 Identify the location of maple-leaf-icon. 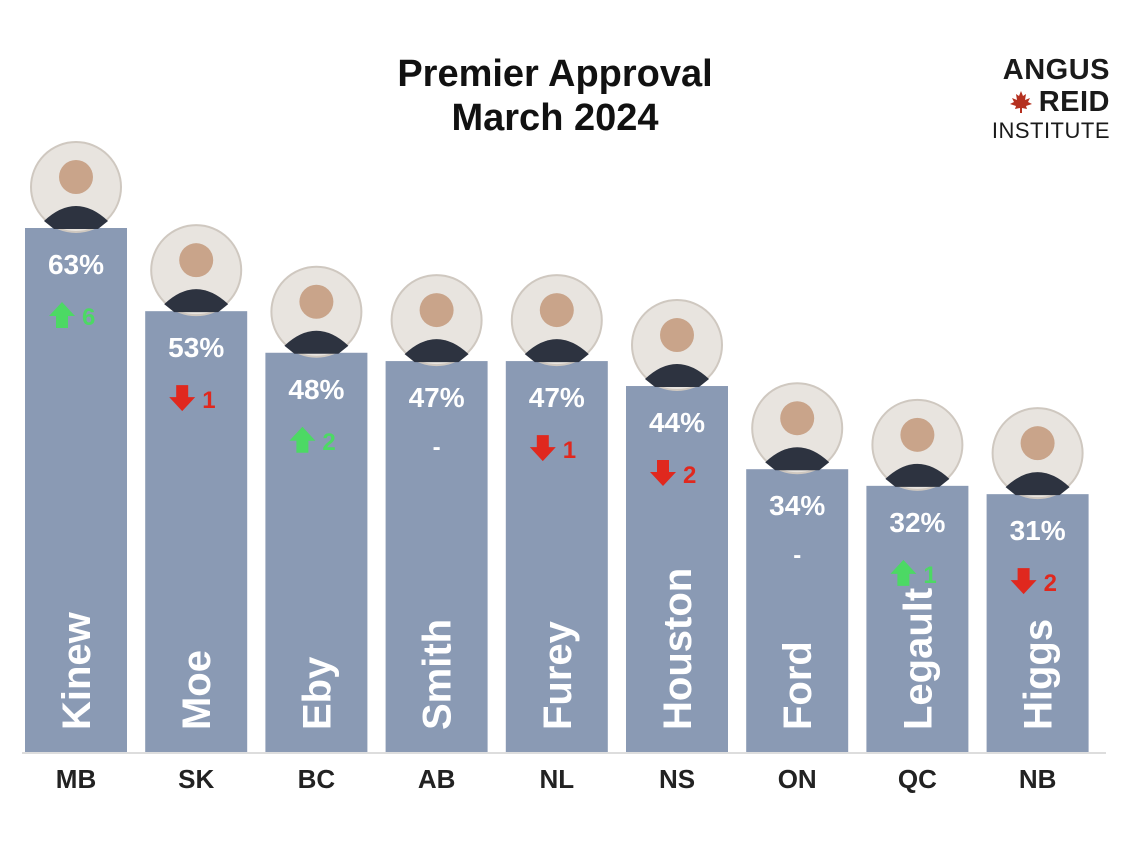
(1020, 102).